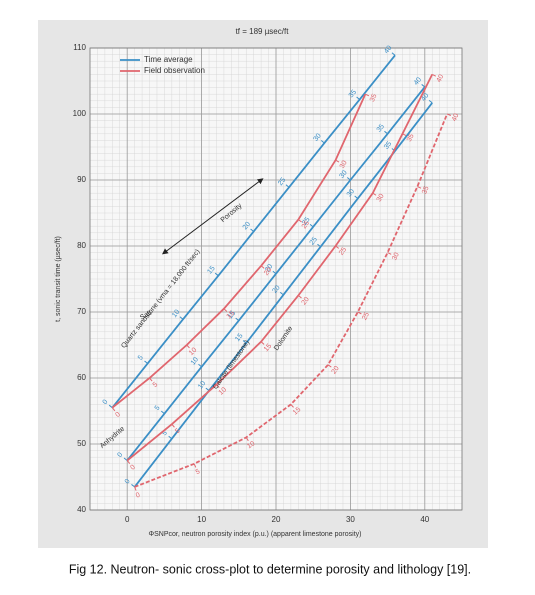 This screenshot has width=535, height=595. What do you see at coordinates (424, 519) in the screenshot?
I see `x-tick-label: 40` at bounding box center [424, 519].